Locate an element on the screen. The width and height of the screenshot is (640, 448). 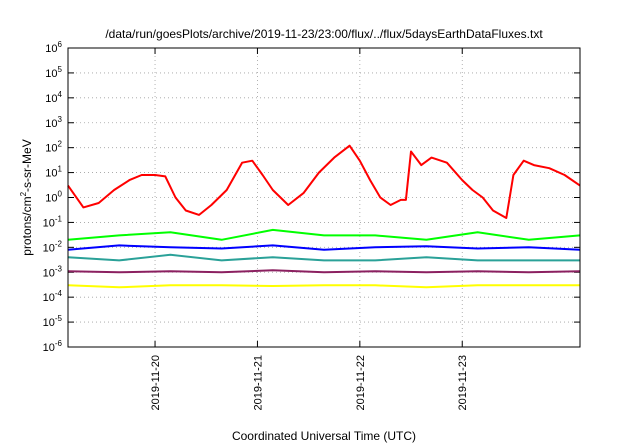
y-tick-label: 10⁵ is located at coordinates (53, 72).